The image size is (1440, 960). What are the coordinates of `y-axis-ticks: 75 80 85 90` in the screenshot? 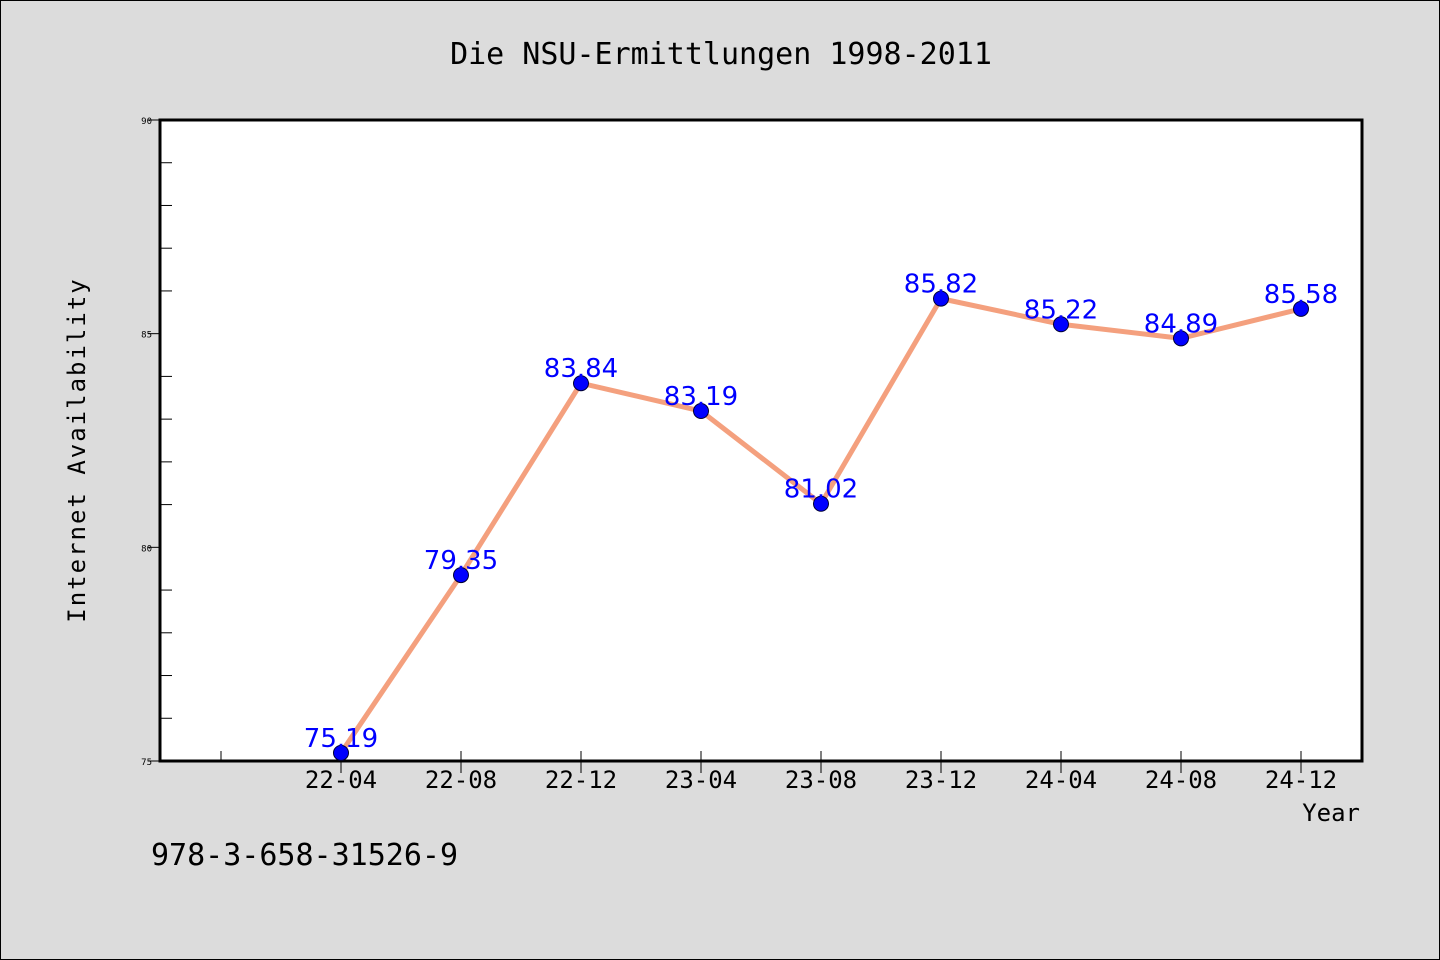 It's located at (156, 442).